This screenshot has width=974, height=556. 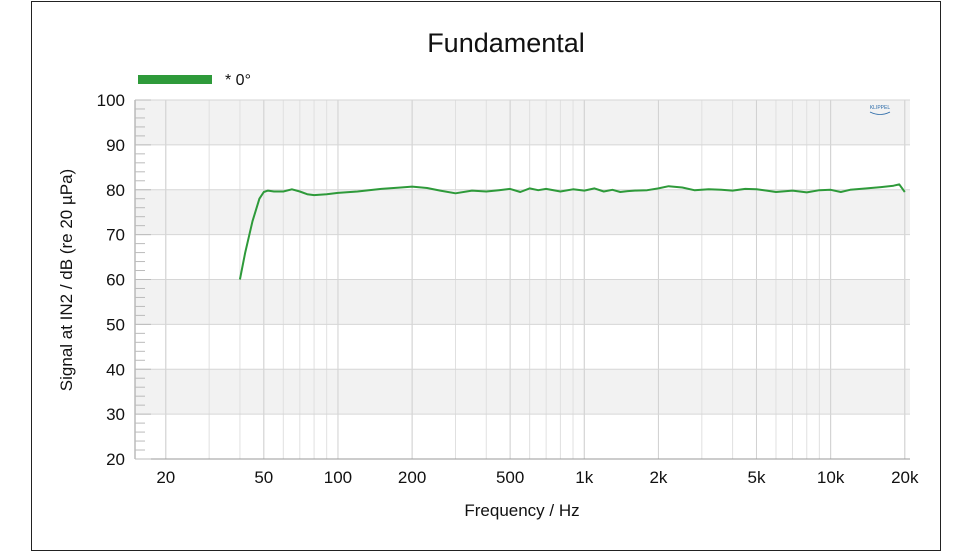 I want to click on y-axis-label: Signal at IN2 / dB (re 20 µPa), so click(x=66, y=280).